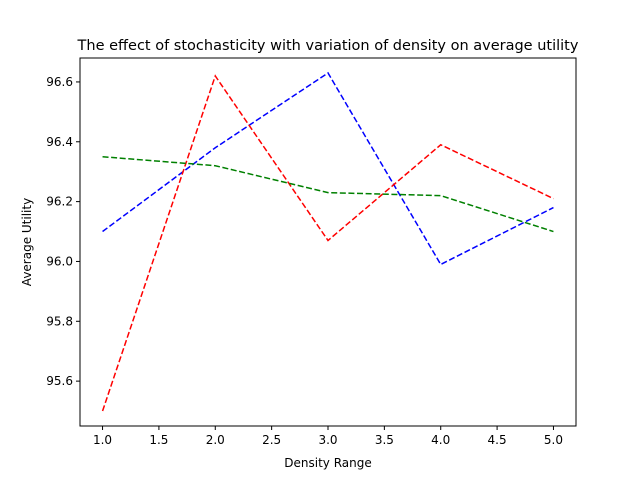  What do you see at coordinates (497, 440) in the screenshot?
I see `x-tick-label: 4.5` at bounding box center [497, 440].